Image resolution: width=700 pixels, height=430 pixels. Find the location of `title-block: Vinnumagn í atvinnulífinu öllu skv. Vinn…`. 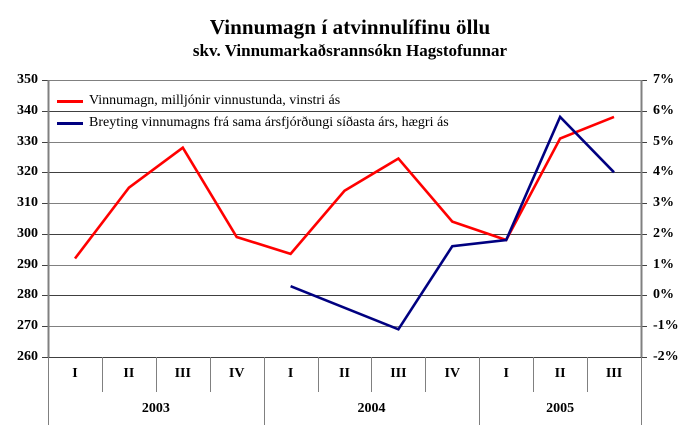

title-block: Vinnumagn í atvinnulífinu öllu skv. Vinn… is located at coordinates (350, 38).